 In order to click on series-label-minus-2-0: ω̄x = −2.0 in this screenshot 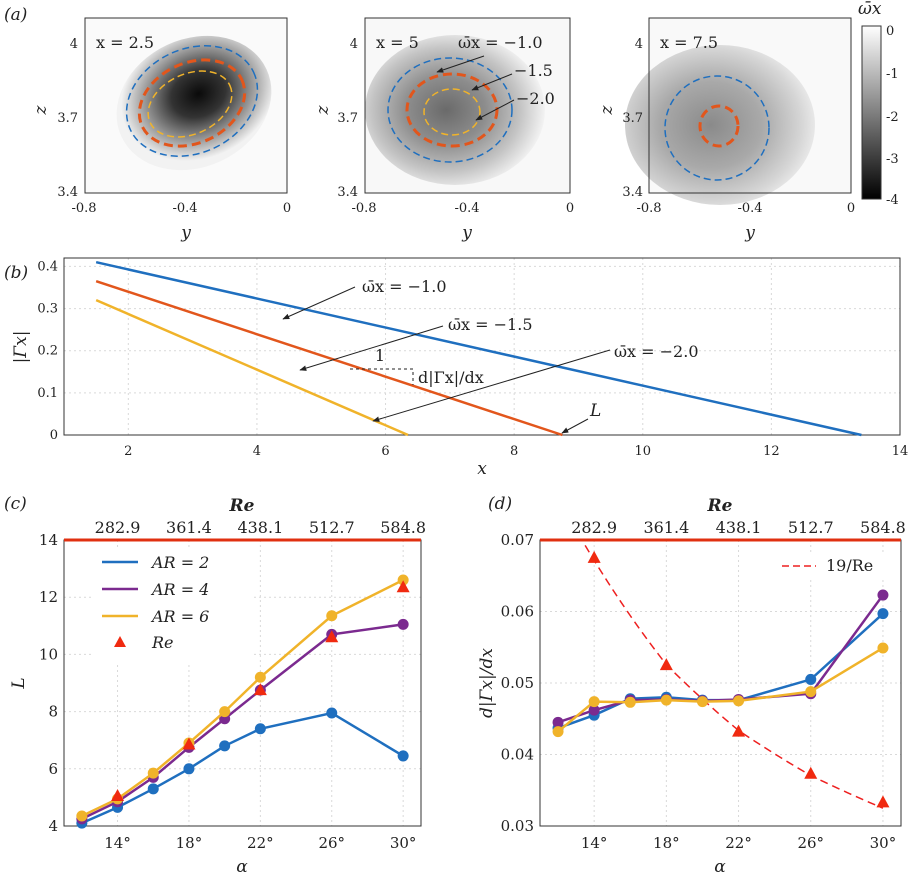, I will do `click(656, 351)`.